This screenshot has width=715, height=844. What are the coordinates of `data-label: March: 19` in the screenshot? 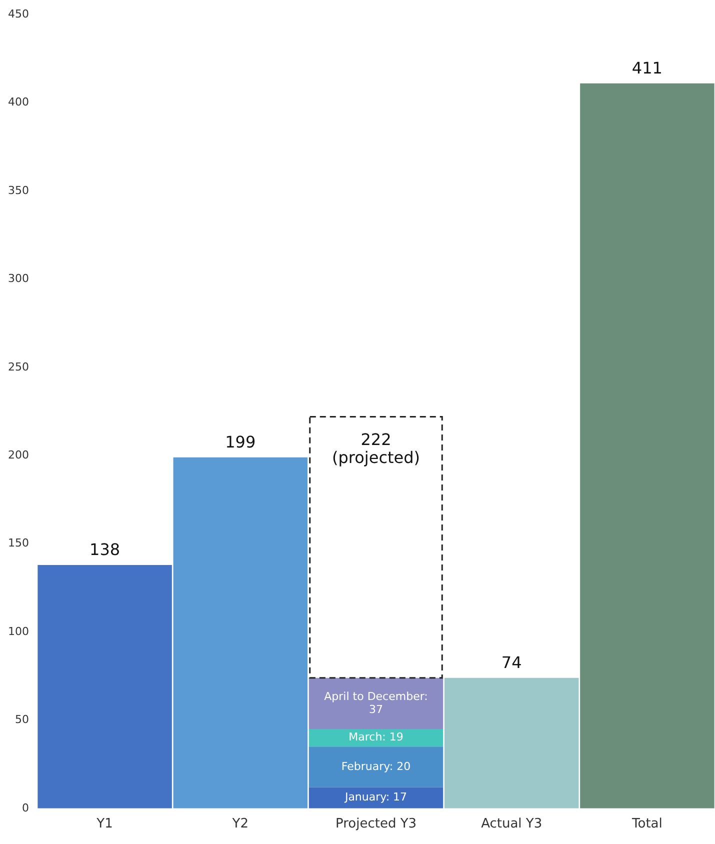 It's located at (376, 737).